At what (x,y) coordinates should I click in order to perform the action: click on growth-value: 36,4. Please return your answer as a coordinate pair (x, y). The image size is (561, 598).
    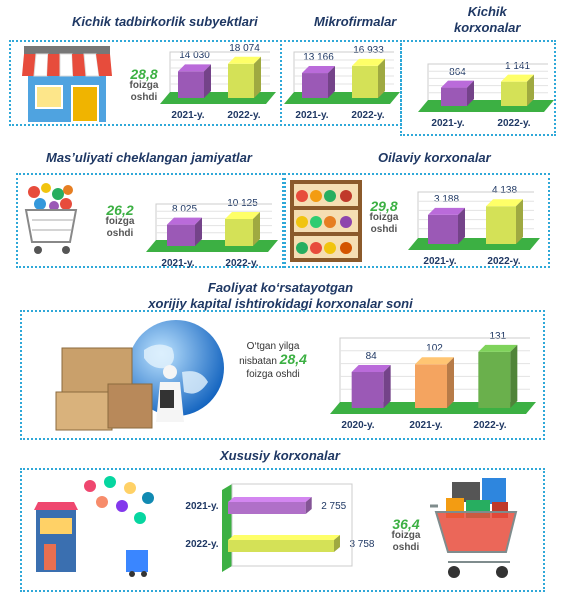
    Looking at the image, I should click on (406, 524).